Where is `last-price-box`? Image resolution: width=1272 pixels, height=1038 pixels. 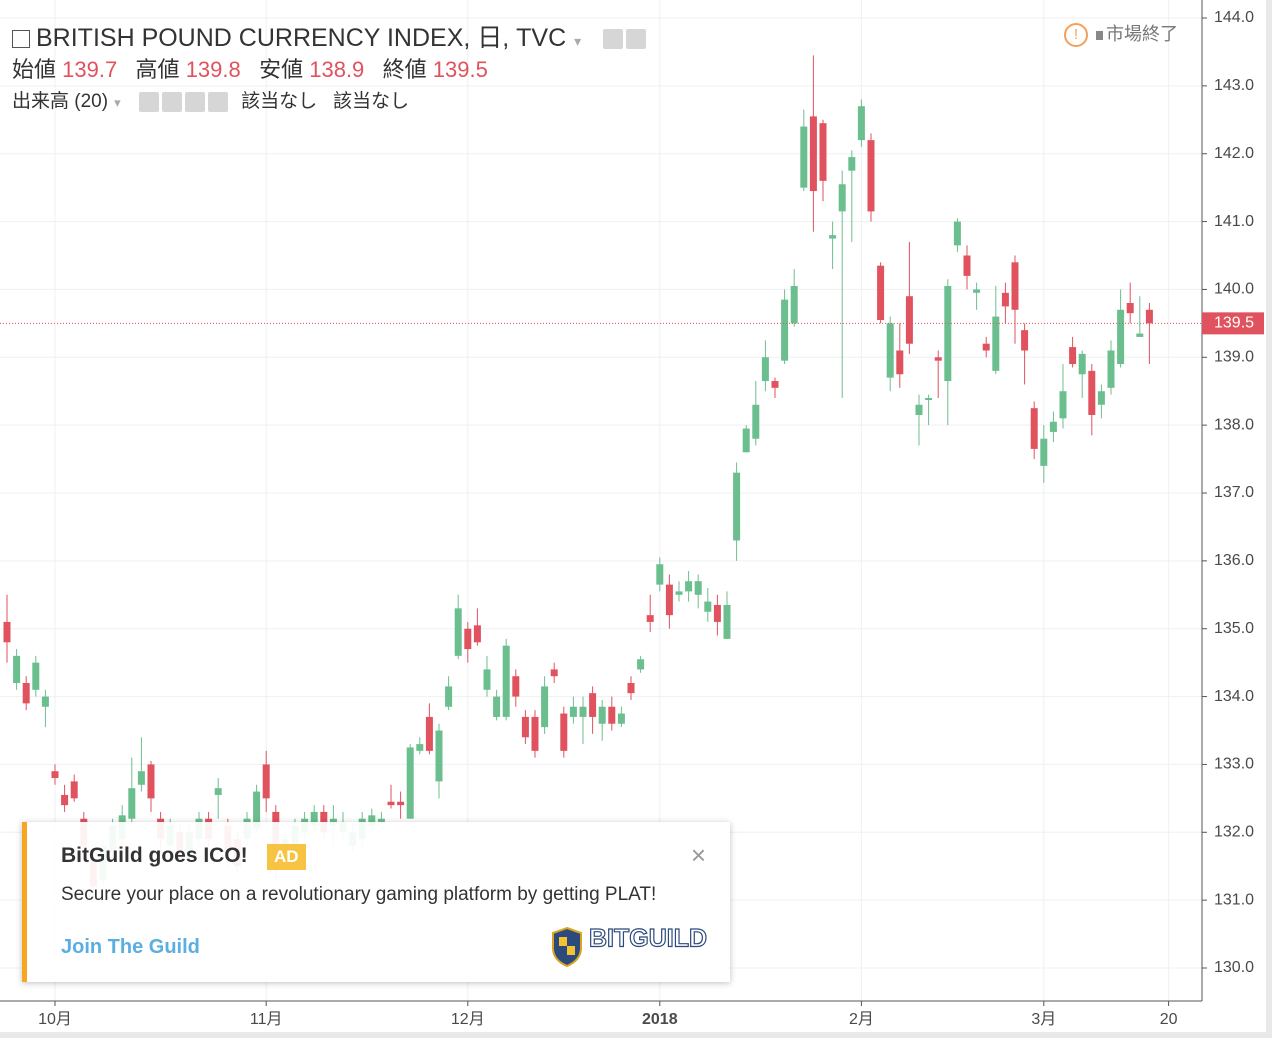 last-price-box is located at coordinates (1233, 323).